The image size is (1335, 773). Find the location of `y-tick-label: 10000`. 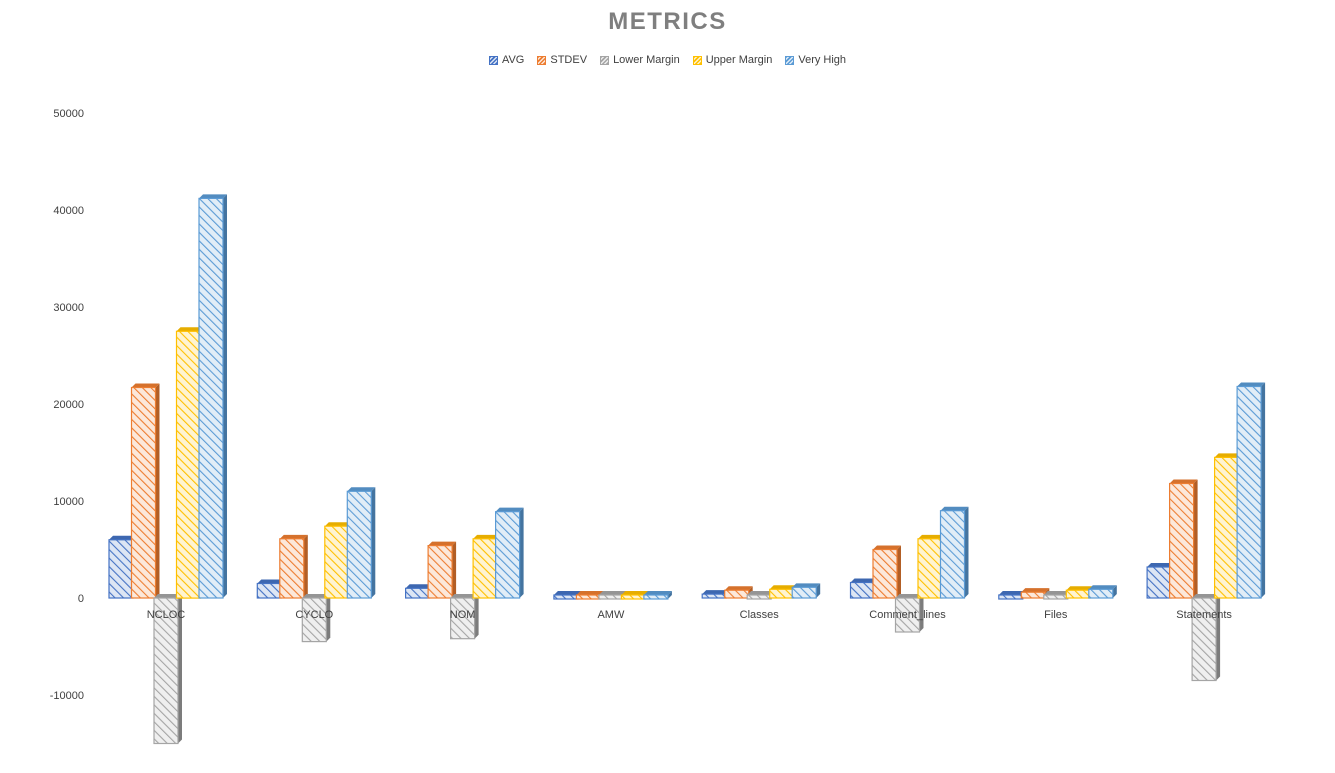

y-tick-label: 10000 is located at coordinates (68, 502).